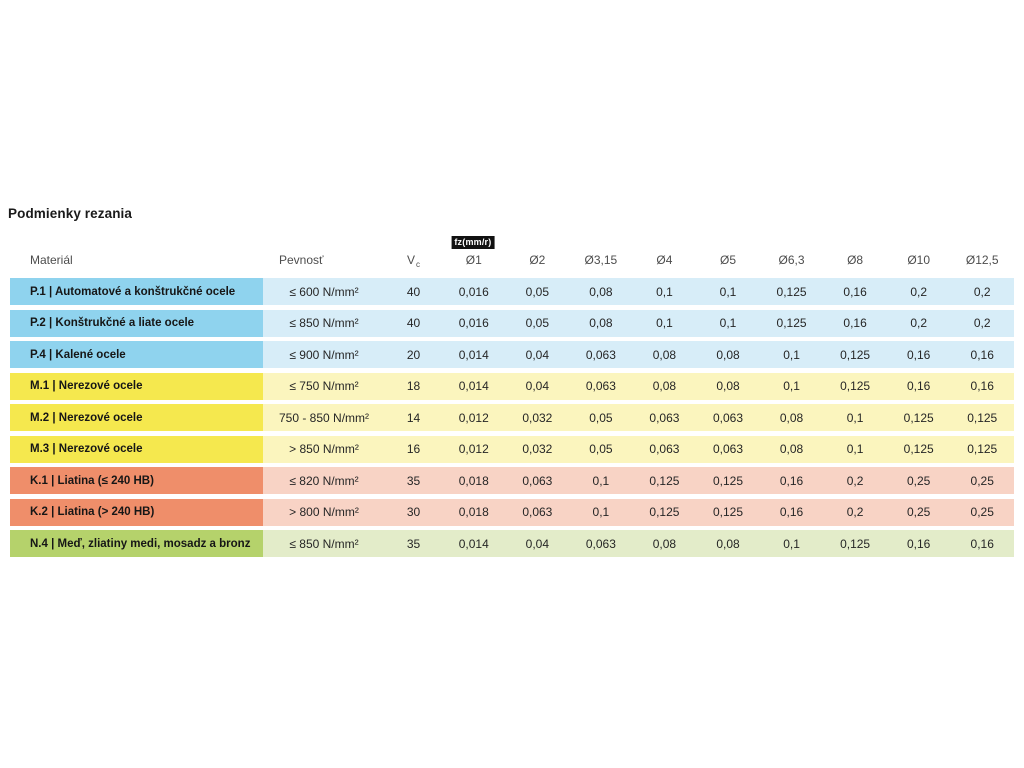  Describe the element at coordinates (324, 512) in the screenshot. I see `strength-cell: > 800 N/mm²` at that location.